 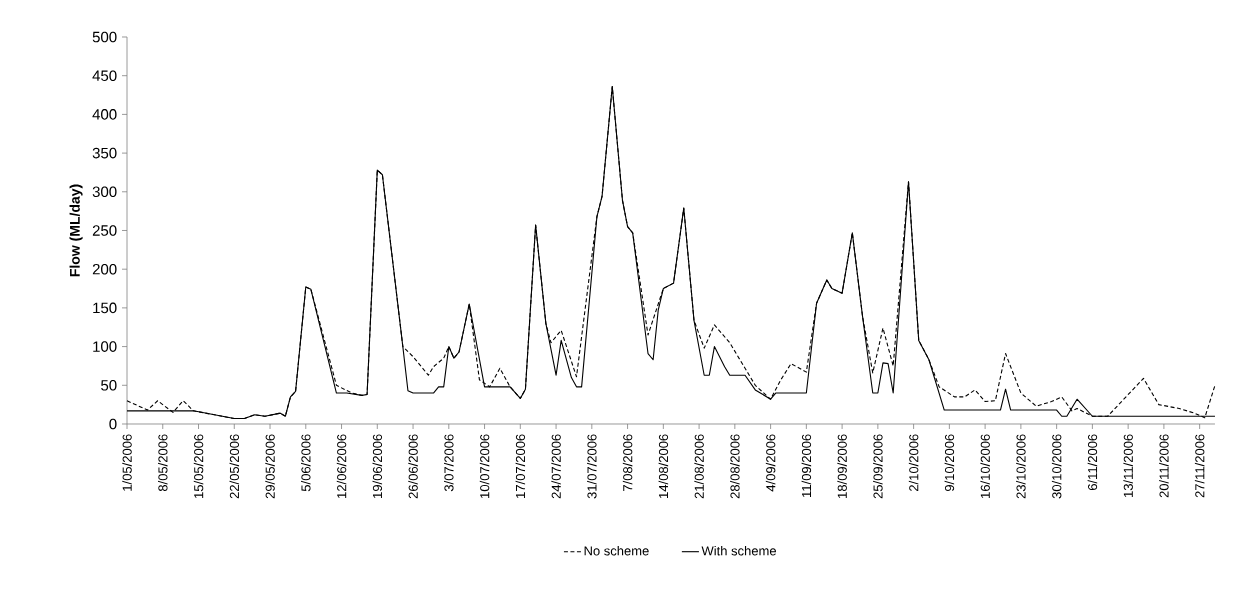 What do you see at coordinates (878, 466) in the screenshot?
I see `x-tick-label: 25/09/2006` at bounding box center [878, 466].